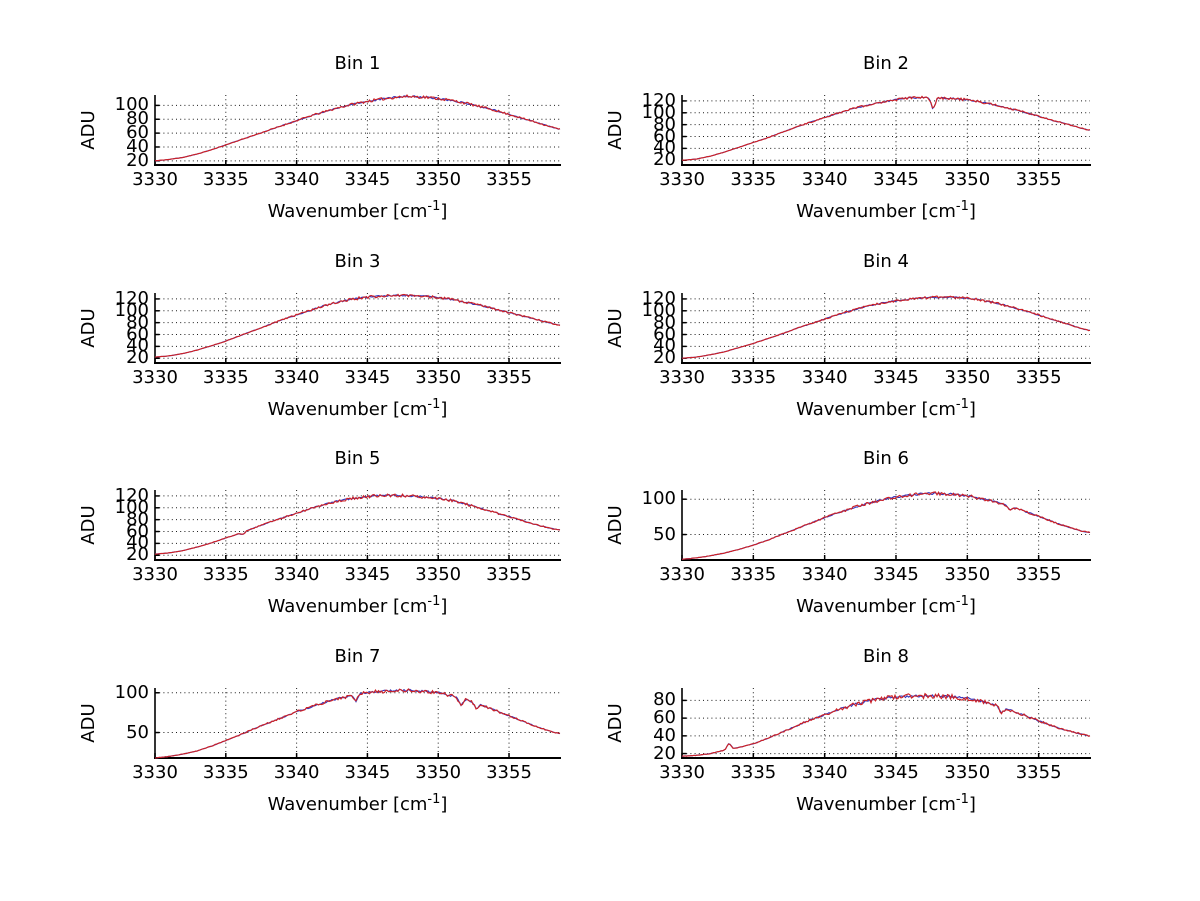 This screenshot has height=901, width=1200. I want to click on plot-title: Bin 3, so click(357, 261).